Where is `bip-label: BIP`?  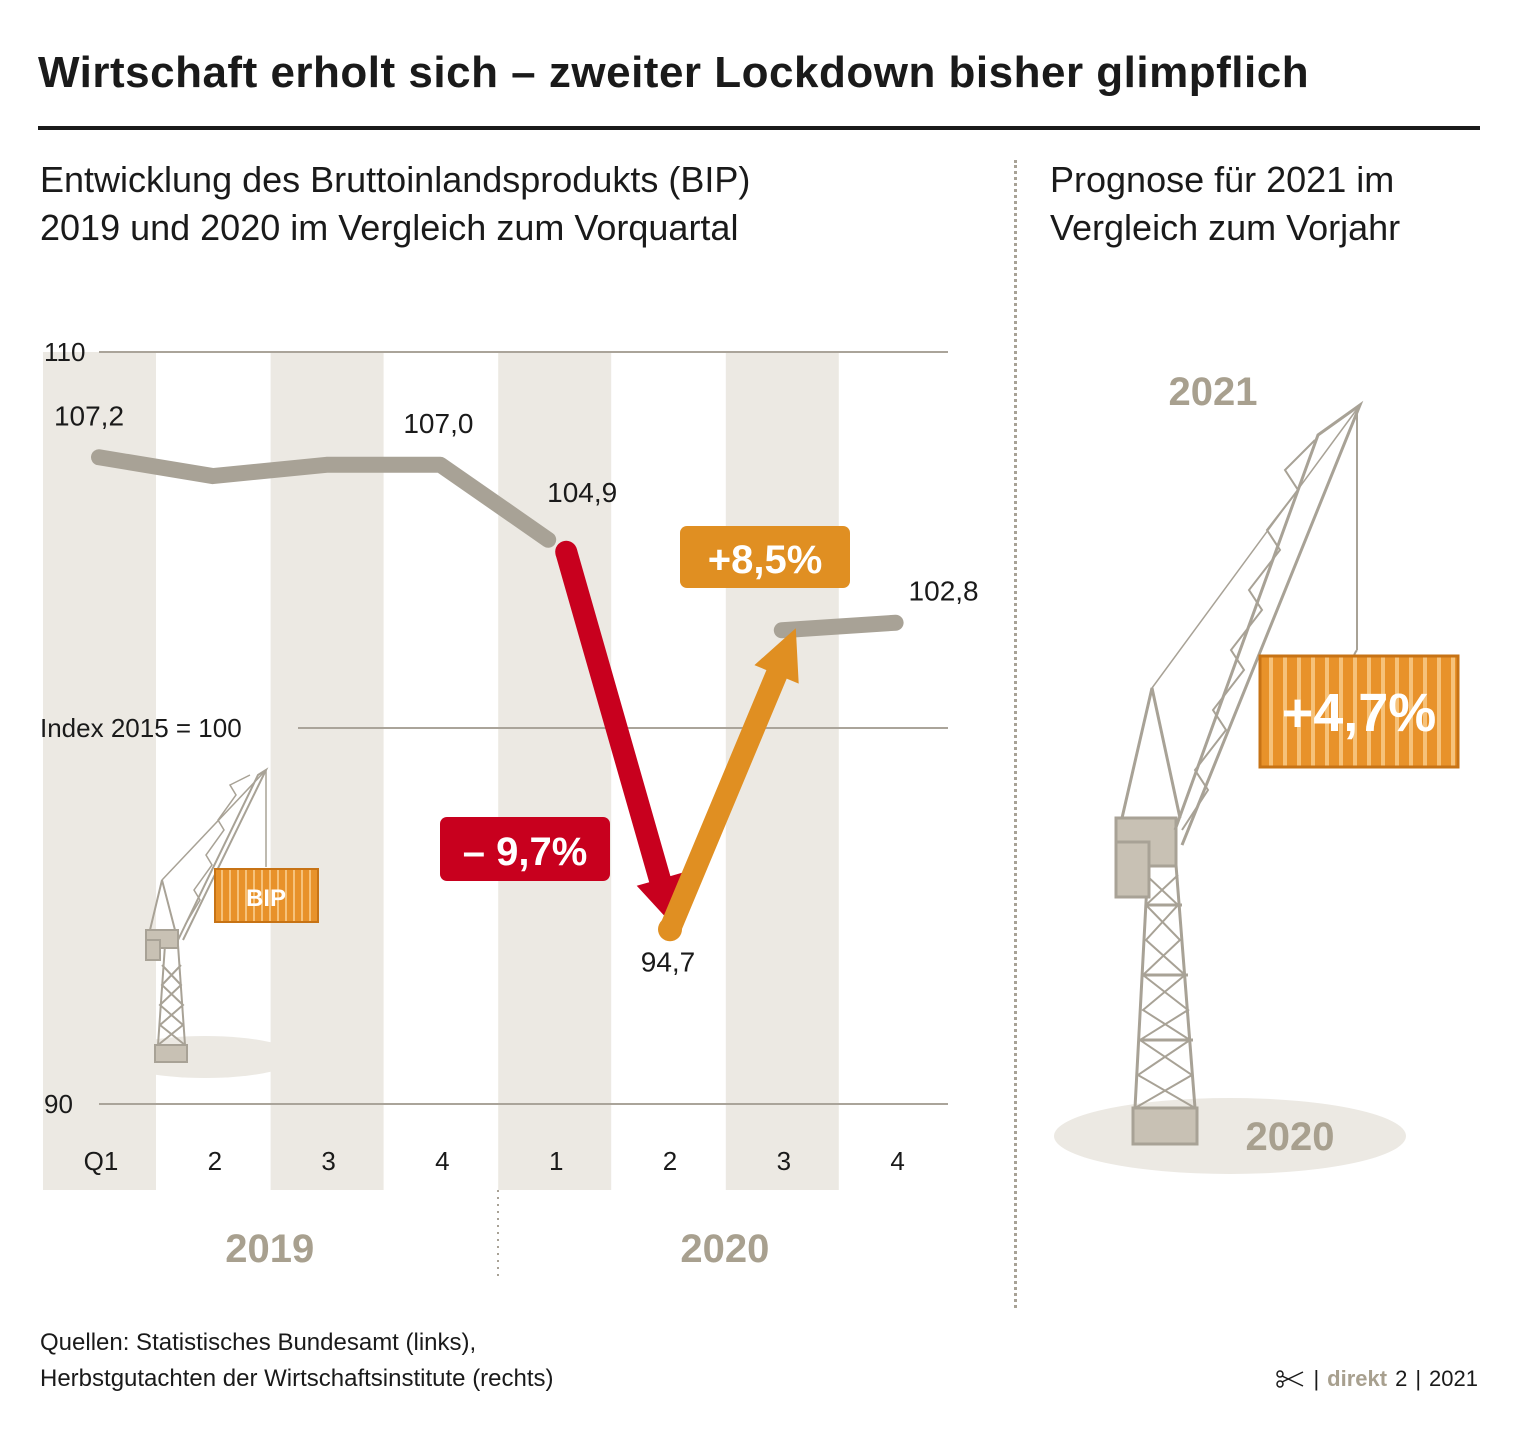 bip-label: BIP is located at coordinates (266, 898).